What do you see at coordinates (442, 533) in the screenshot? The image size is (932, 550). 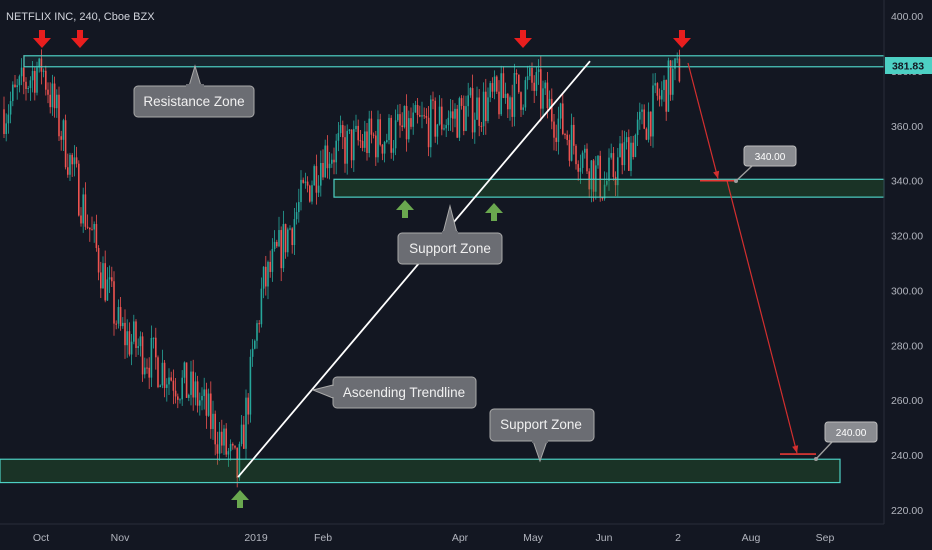 I see `time-axis: Oct Nov 2019 Feb Apr May Jun 2 Aug Sep` at bounding box center [442, 533].